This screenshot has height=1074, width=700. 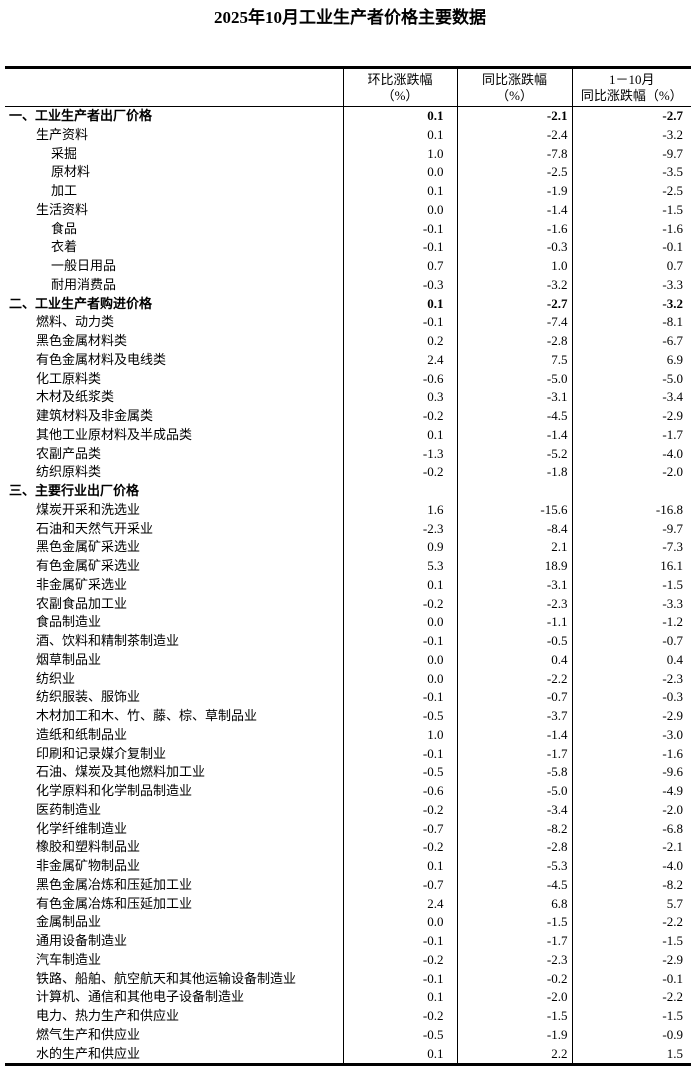 I want to click on table-row: 燃料、动力类 -0.1 -7.4 -8.1, so click(x=348, y=322).